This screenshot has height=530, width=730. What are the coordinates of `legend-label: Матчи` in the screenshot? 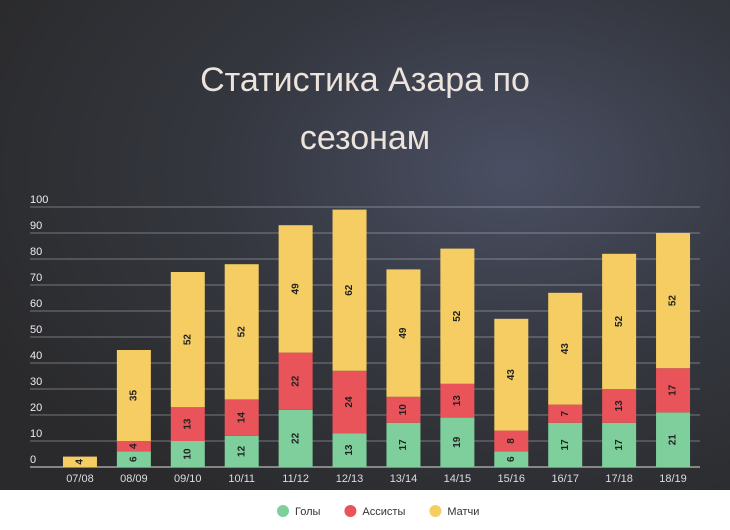 It's located at (463, 512).